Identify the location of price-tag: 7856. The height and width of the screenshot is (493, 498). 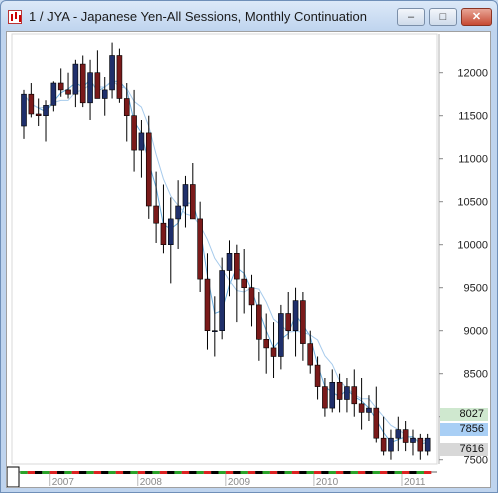
(464, 429).